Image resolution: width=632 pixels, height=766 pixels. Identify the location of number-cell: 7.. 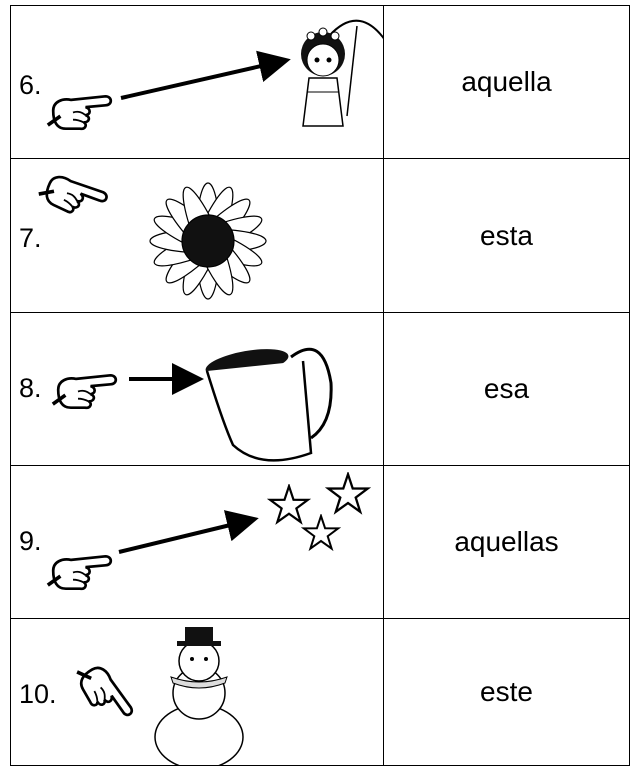
(197, 235).